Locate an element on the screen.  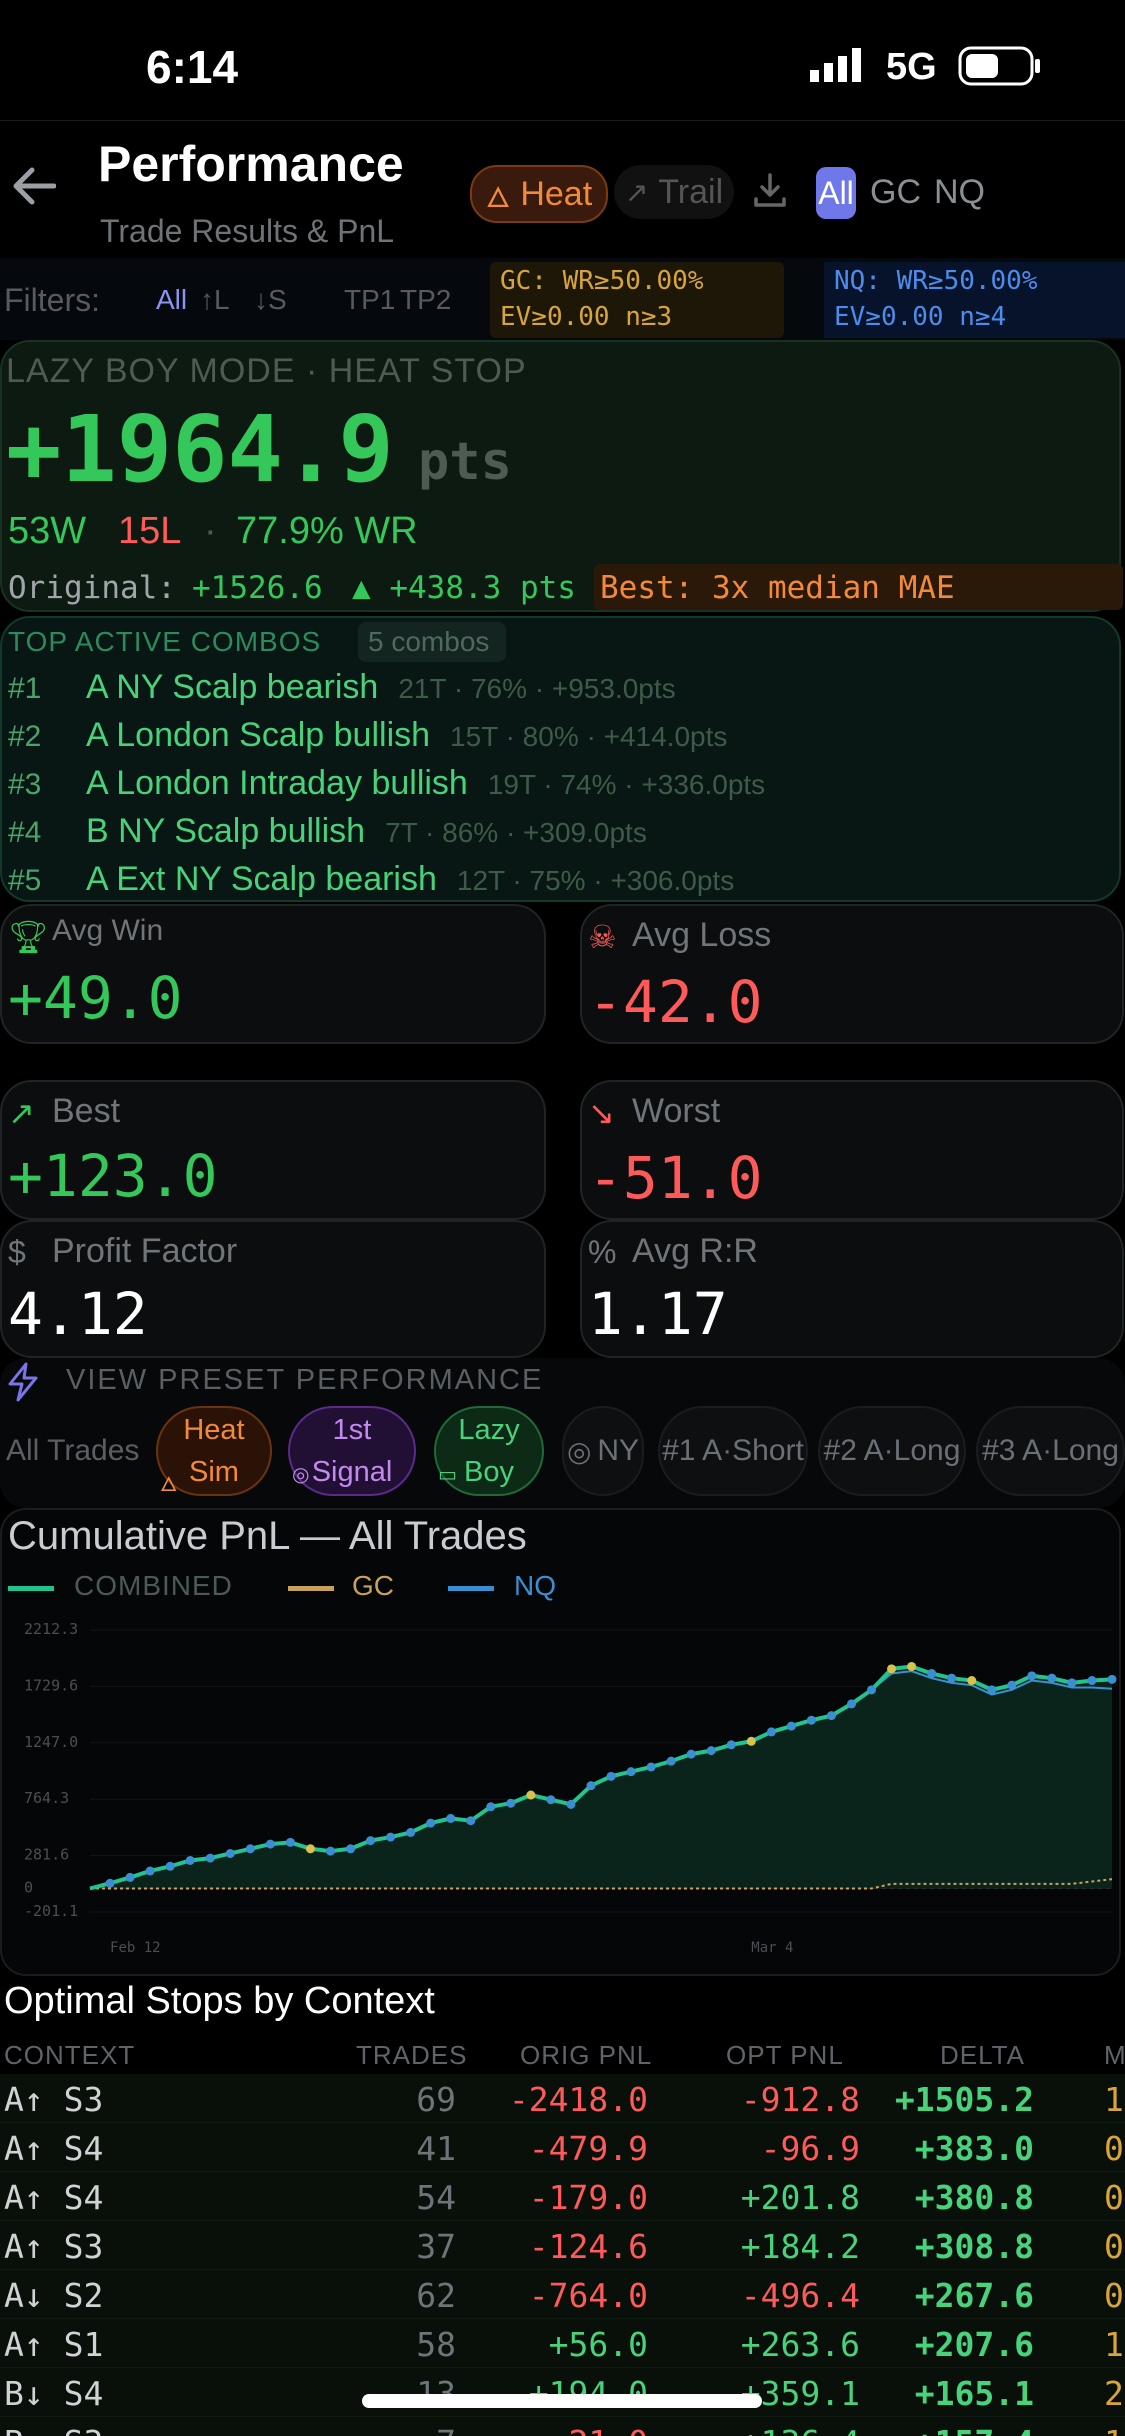
stops-row: A↑ S3 37 -124.6 +184.2 +308.8 0. is located at coordinates (562, 2245).